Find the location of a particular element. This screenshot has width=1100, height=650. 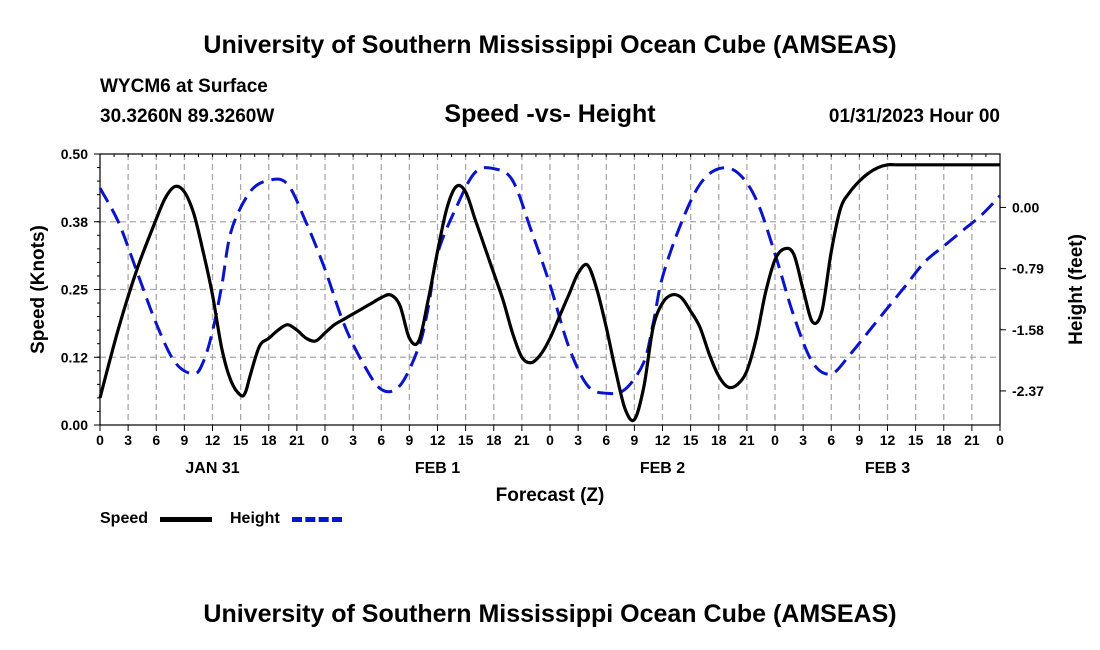

y-right-tick-label: -1.58 is located at coordinates (1028, 330).